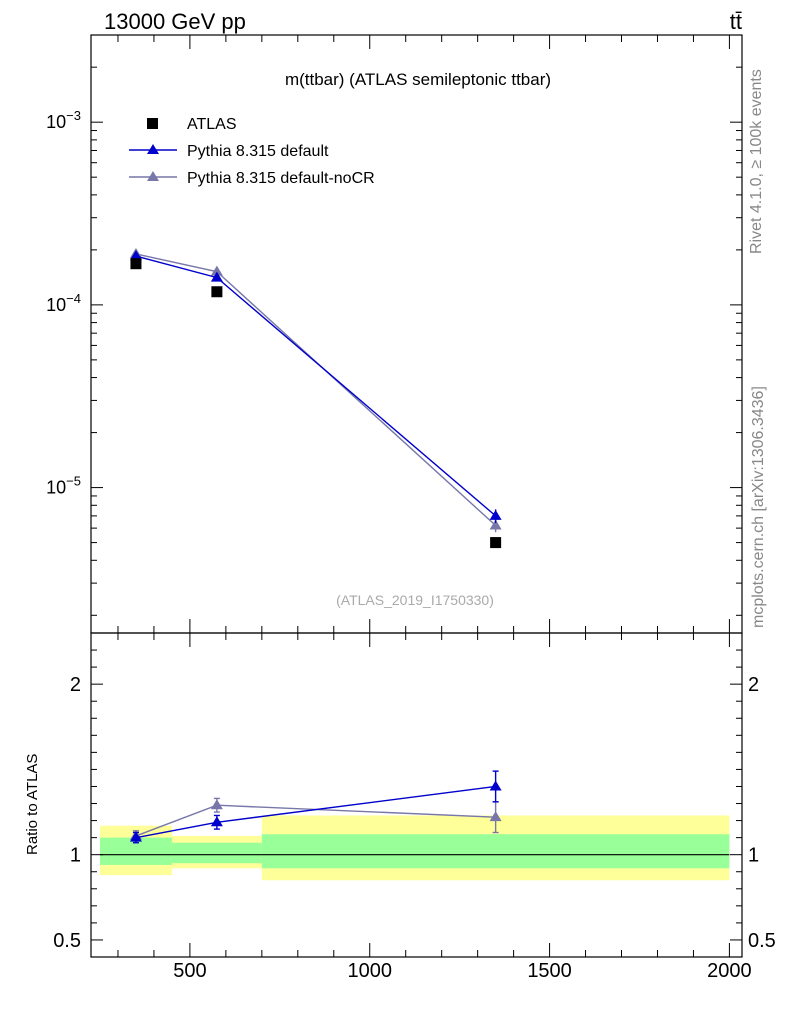 The image size is (786, 1024). I want to click on legend-marker-pythia-default, so click(153, 149).